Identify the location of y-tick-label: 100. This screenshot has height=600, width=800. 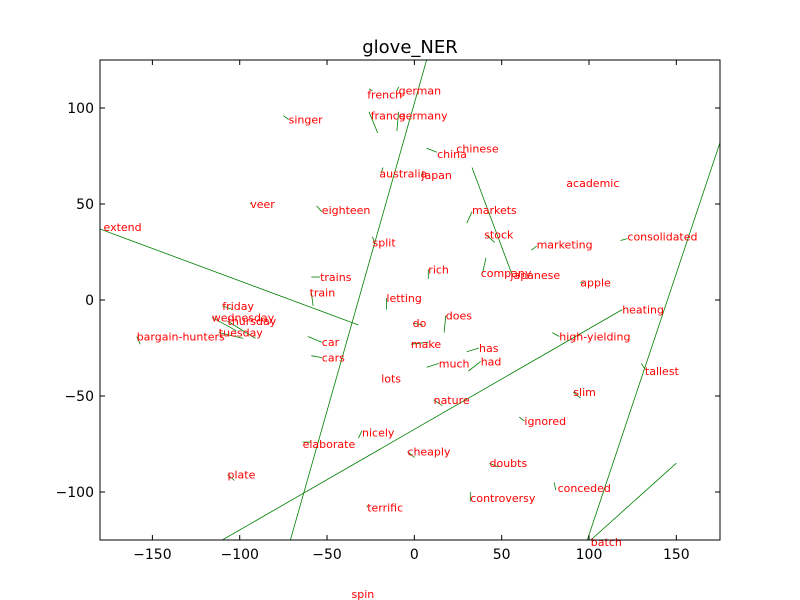
(80, 109).